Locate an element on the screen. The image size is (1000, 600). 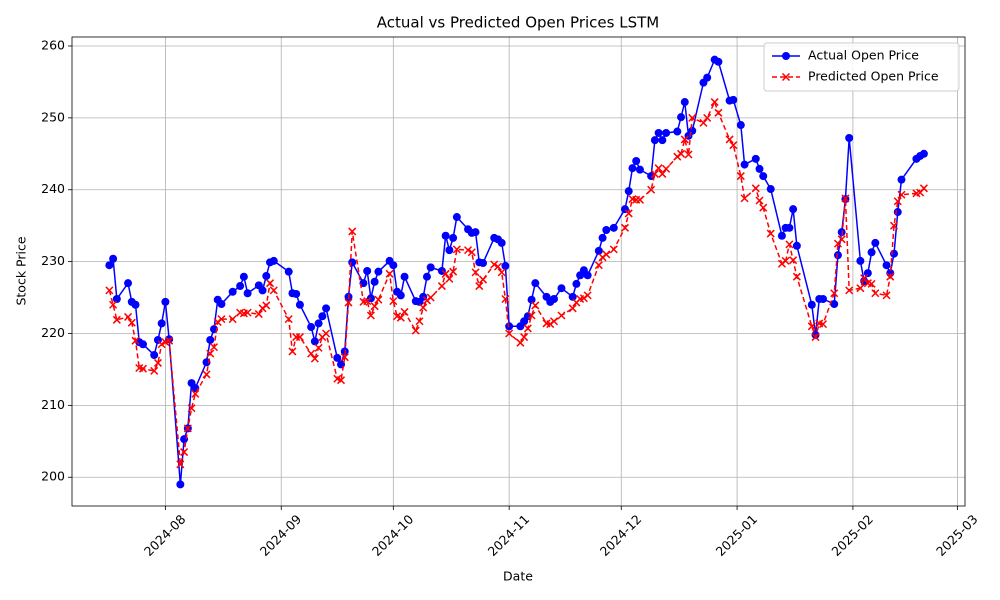
x-tick-label: 2025-02 is located at coordinates (852, 536).